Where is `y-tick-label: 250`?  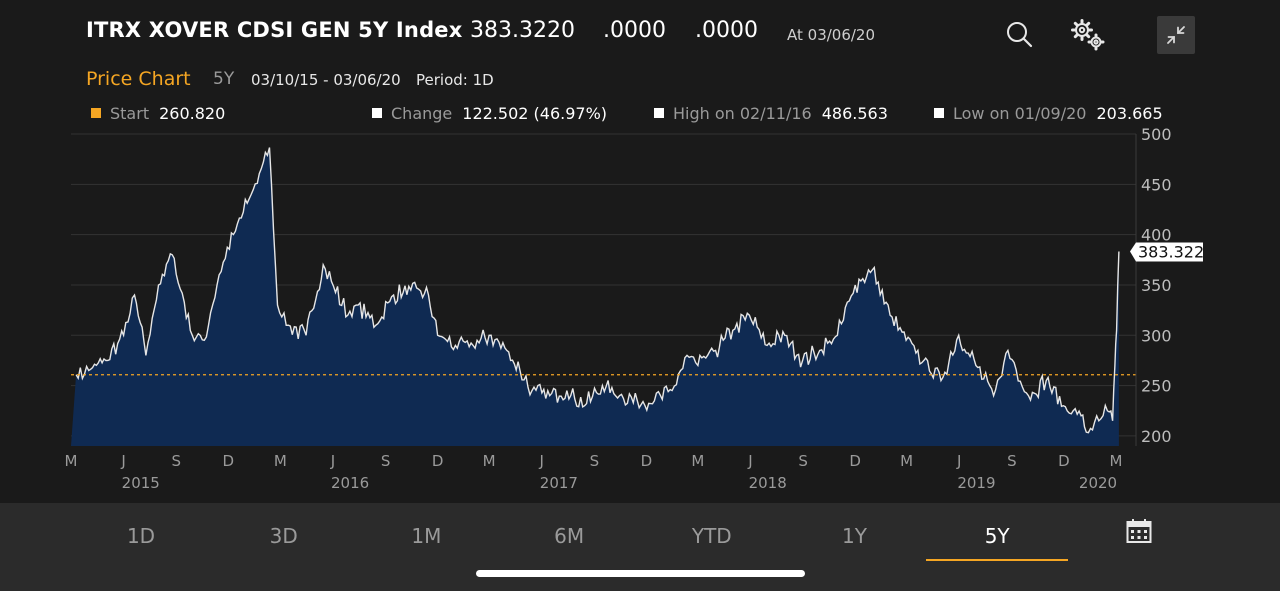
y-tick-label: 250 is located at coordinates (1156, 386).